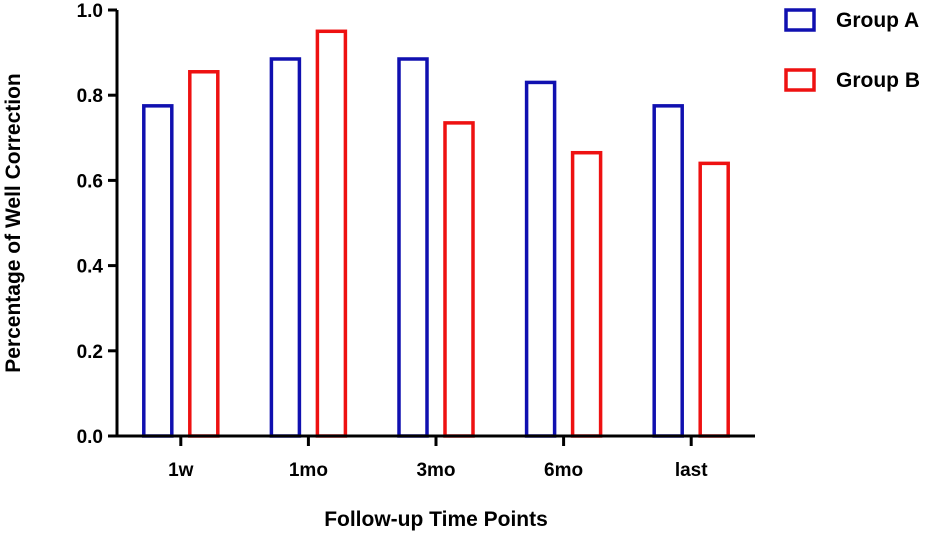 The width and height of the screenshot is (945, 535). What do you see at coordinates (435, 470) in the screenshot?
I see `x-tick-label: 3mo` at bounding box center [435, 470].